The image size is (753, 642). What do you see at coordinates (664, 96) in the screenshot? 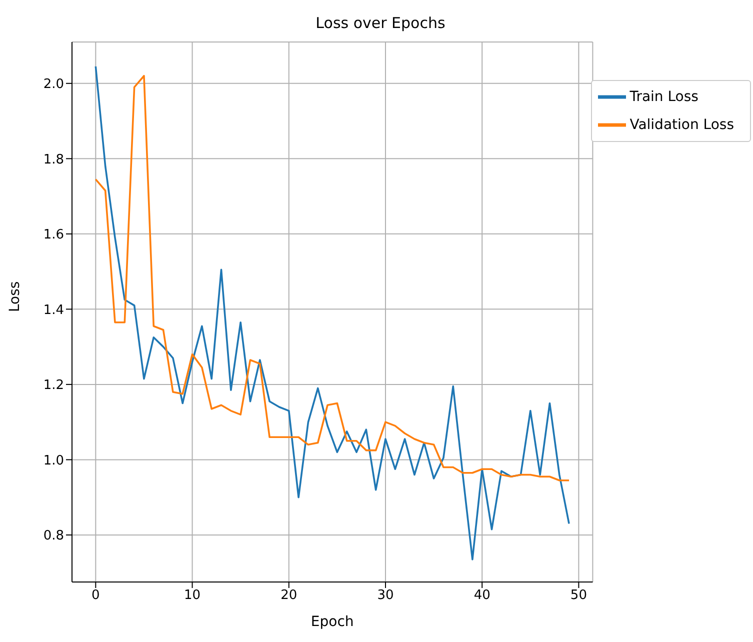
I see `legend-label: Train Loss` at bounding box center [664, 96].